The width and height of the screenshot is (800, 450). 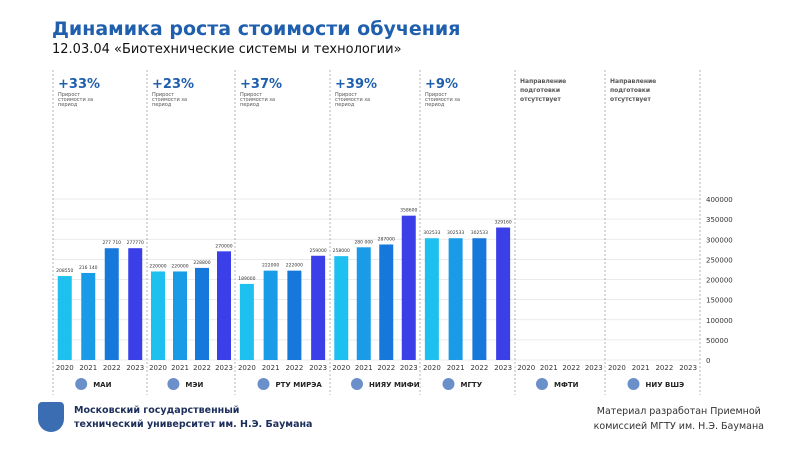 I want to click on university-name: НИУ ВШЭ, so click(x=665, y=385).